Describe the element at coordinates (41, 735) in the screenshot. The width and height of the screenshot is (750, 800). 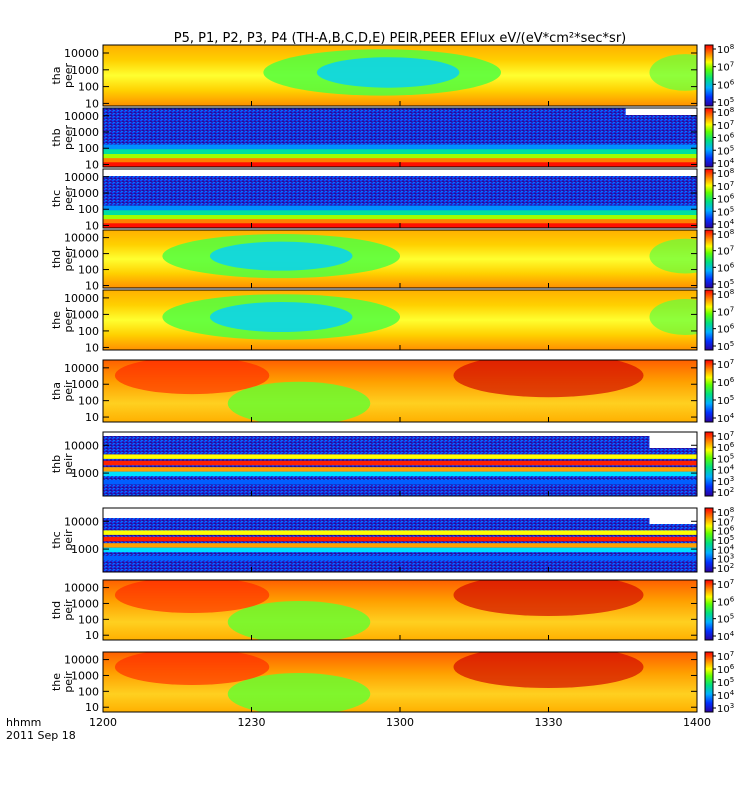
I see `date-label: 2011 Sep 18` at that location.